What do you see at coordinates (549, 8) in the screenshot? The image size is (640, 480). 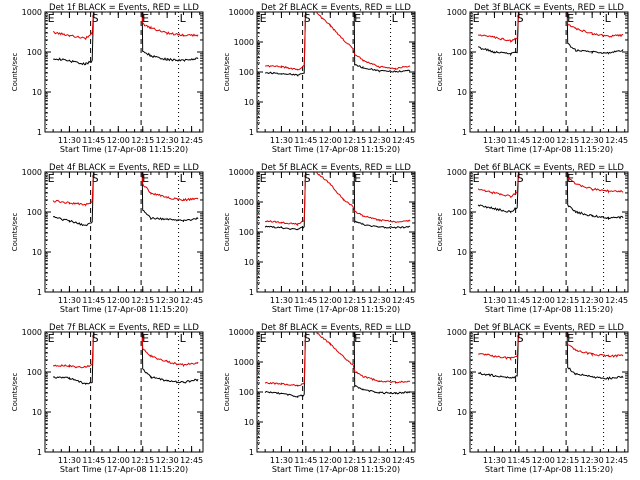 I see `panel-title: Det 3f BLACK = Events, RED = LLD` at bounding box center [549, 8].